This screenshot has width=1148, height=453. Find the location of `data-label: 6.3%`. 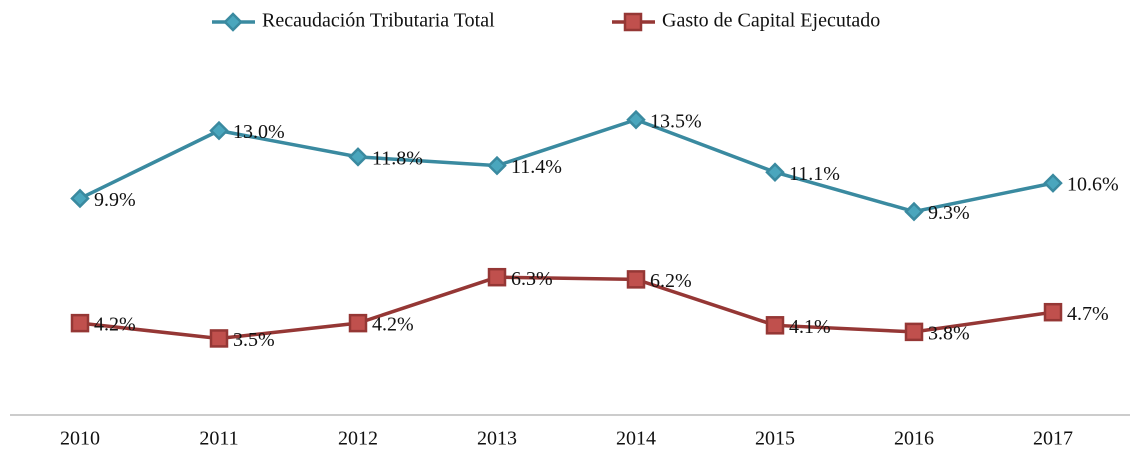

data-label: 6.3% is located at coordinates (532, 279).